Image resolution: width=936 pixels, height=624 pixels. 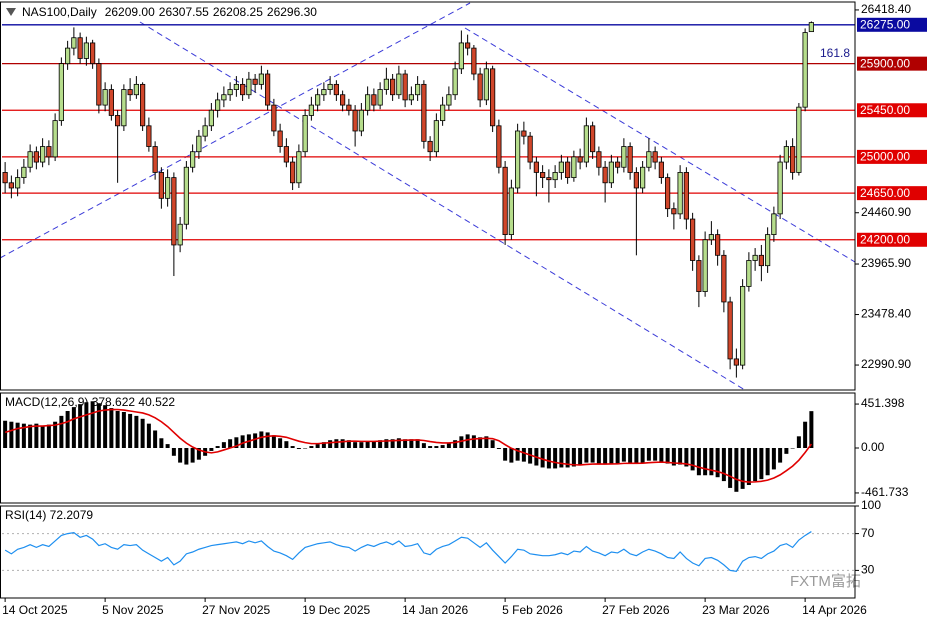 What do you see at coordinates (336, 610) in the screenshot?
I see `x-tick-label: 19 Dec 2025` at bounding box center [336, 610].